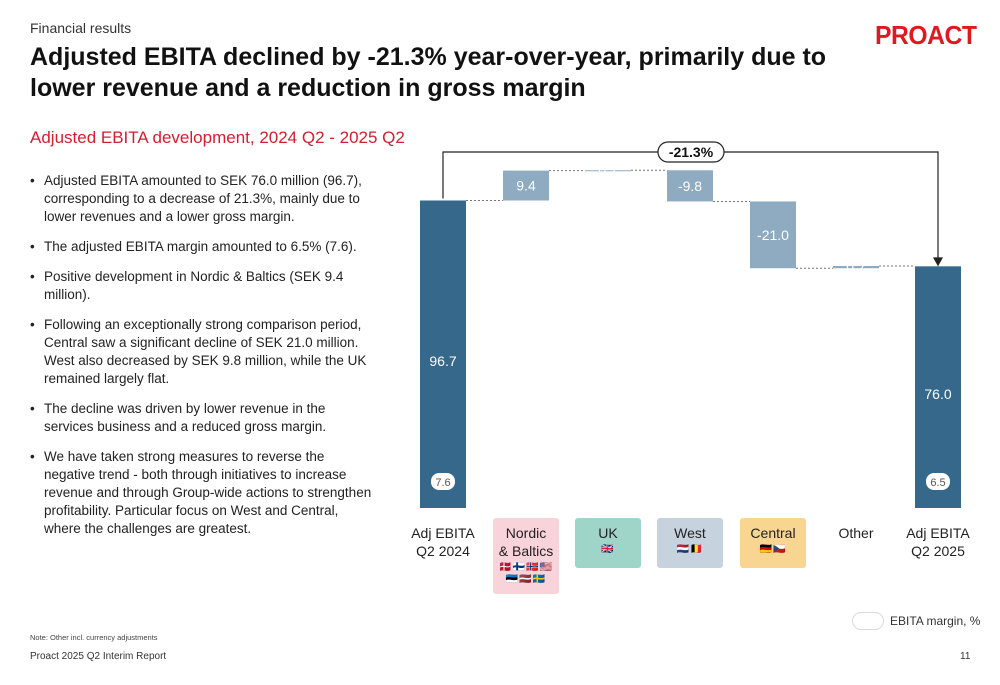 This screenshot has height=685, width=1000. Describe the element at coordinates (965, 656) in the screenshot. I see `page-number: 11` at that location.